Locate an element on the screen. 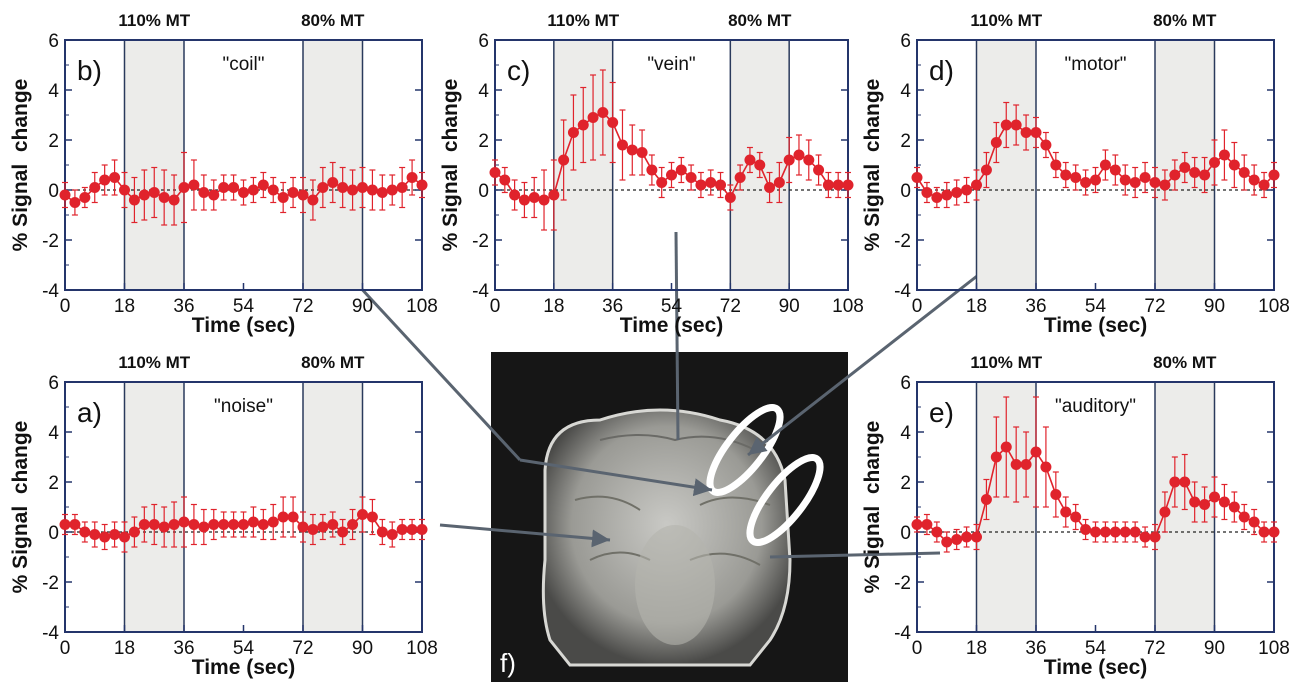 Image resolution: width=1311 pixels, height=687 pixels. block-label: 110% MT is located at coordinates (154, 362).